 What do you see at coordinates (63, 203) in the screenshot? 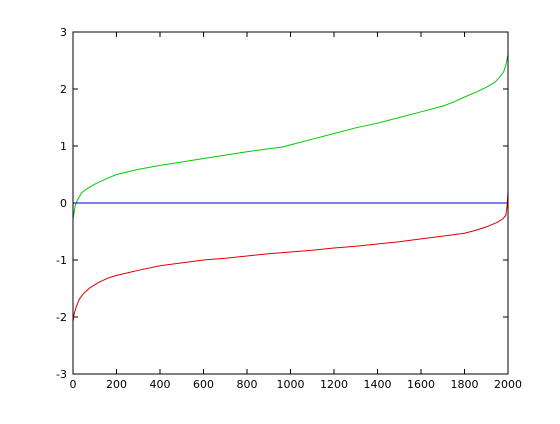
I see `y-tick-label: 0` at bounding box center [63, 203].